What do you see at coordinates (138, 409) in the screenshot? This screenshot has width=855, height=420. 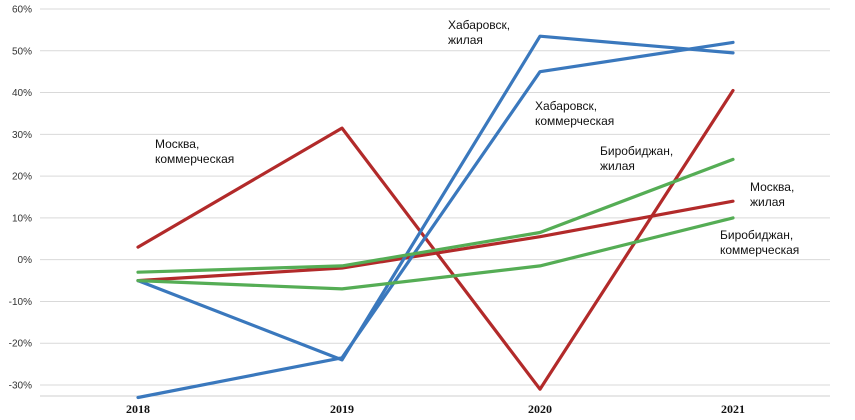 I see `x-tick-label: 2018` at bounding box center [138, 409].